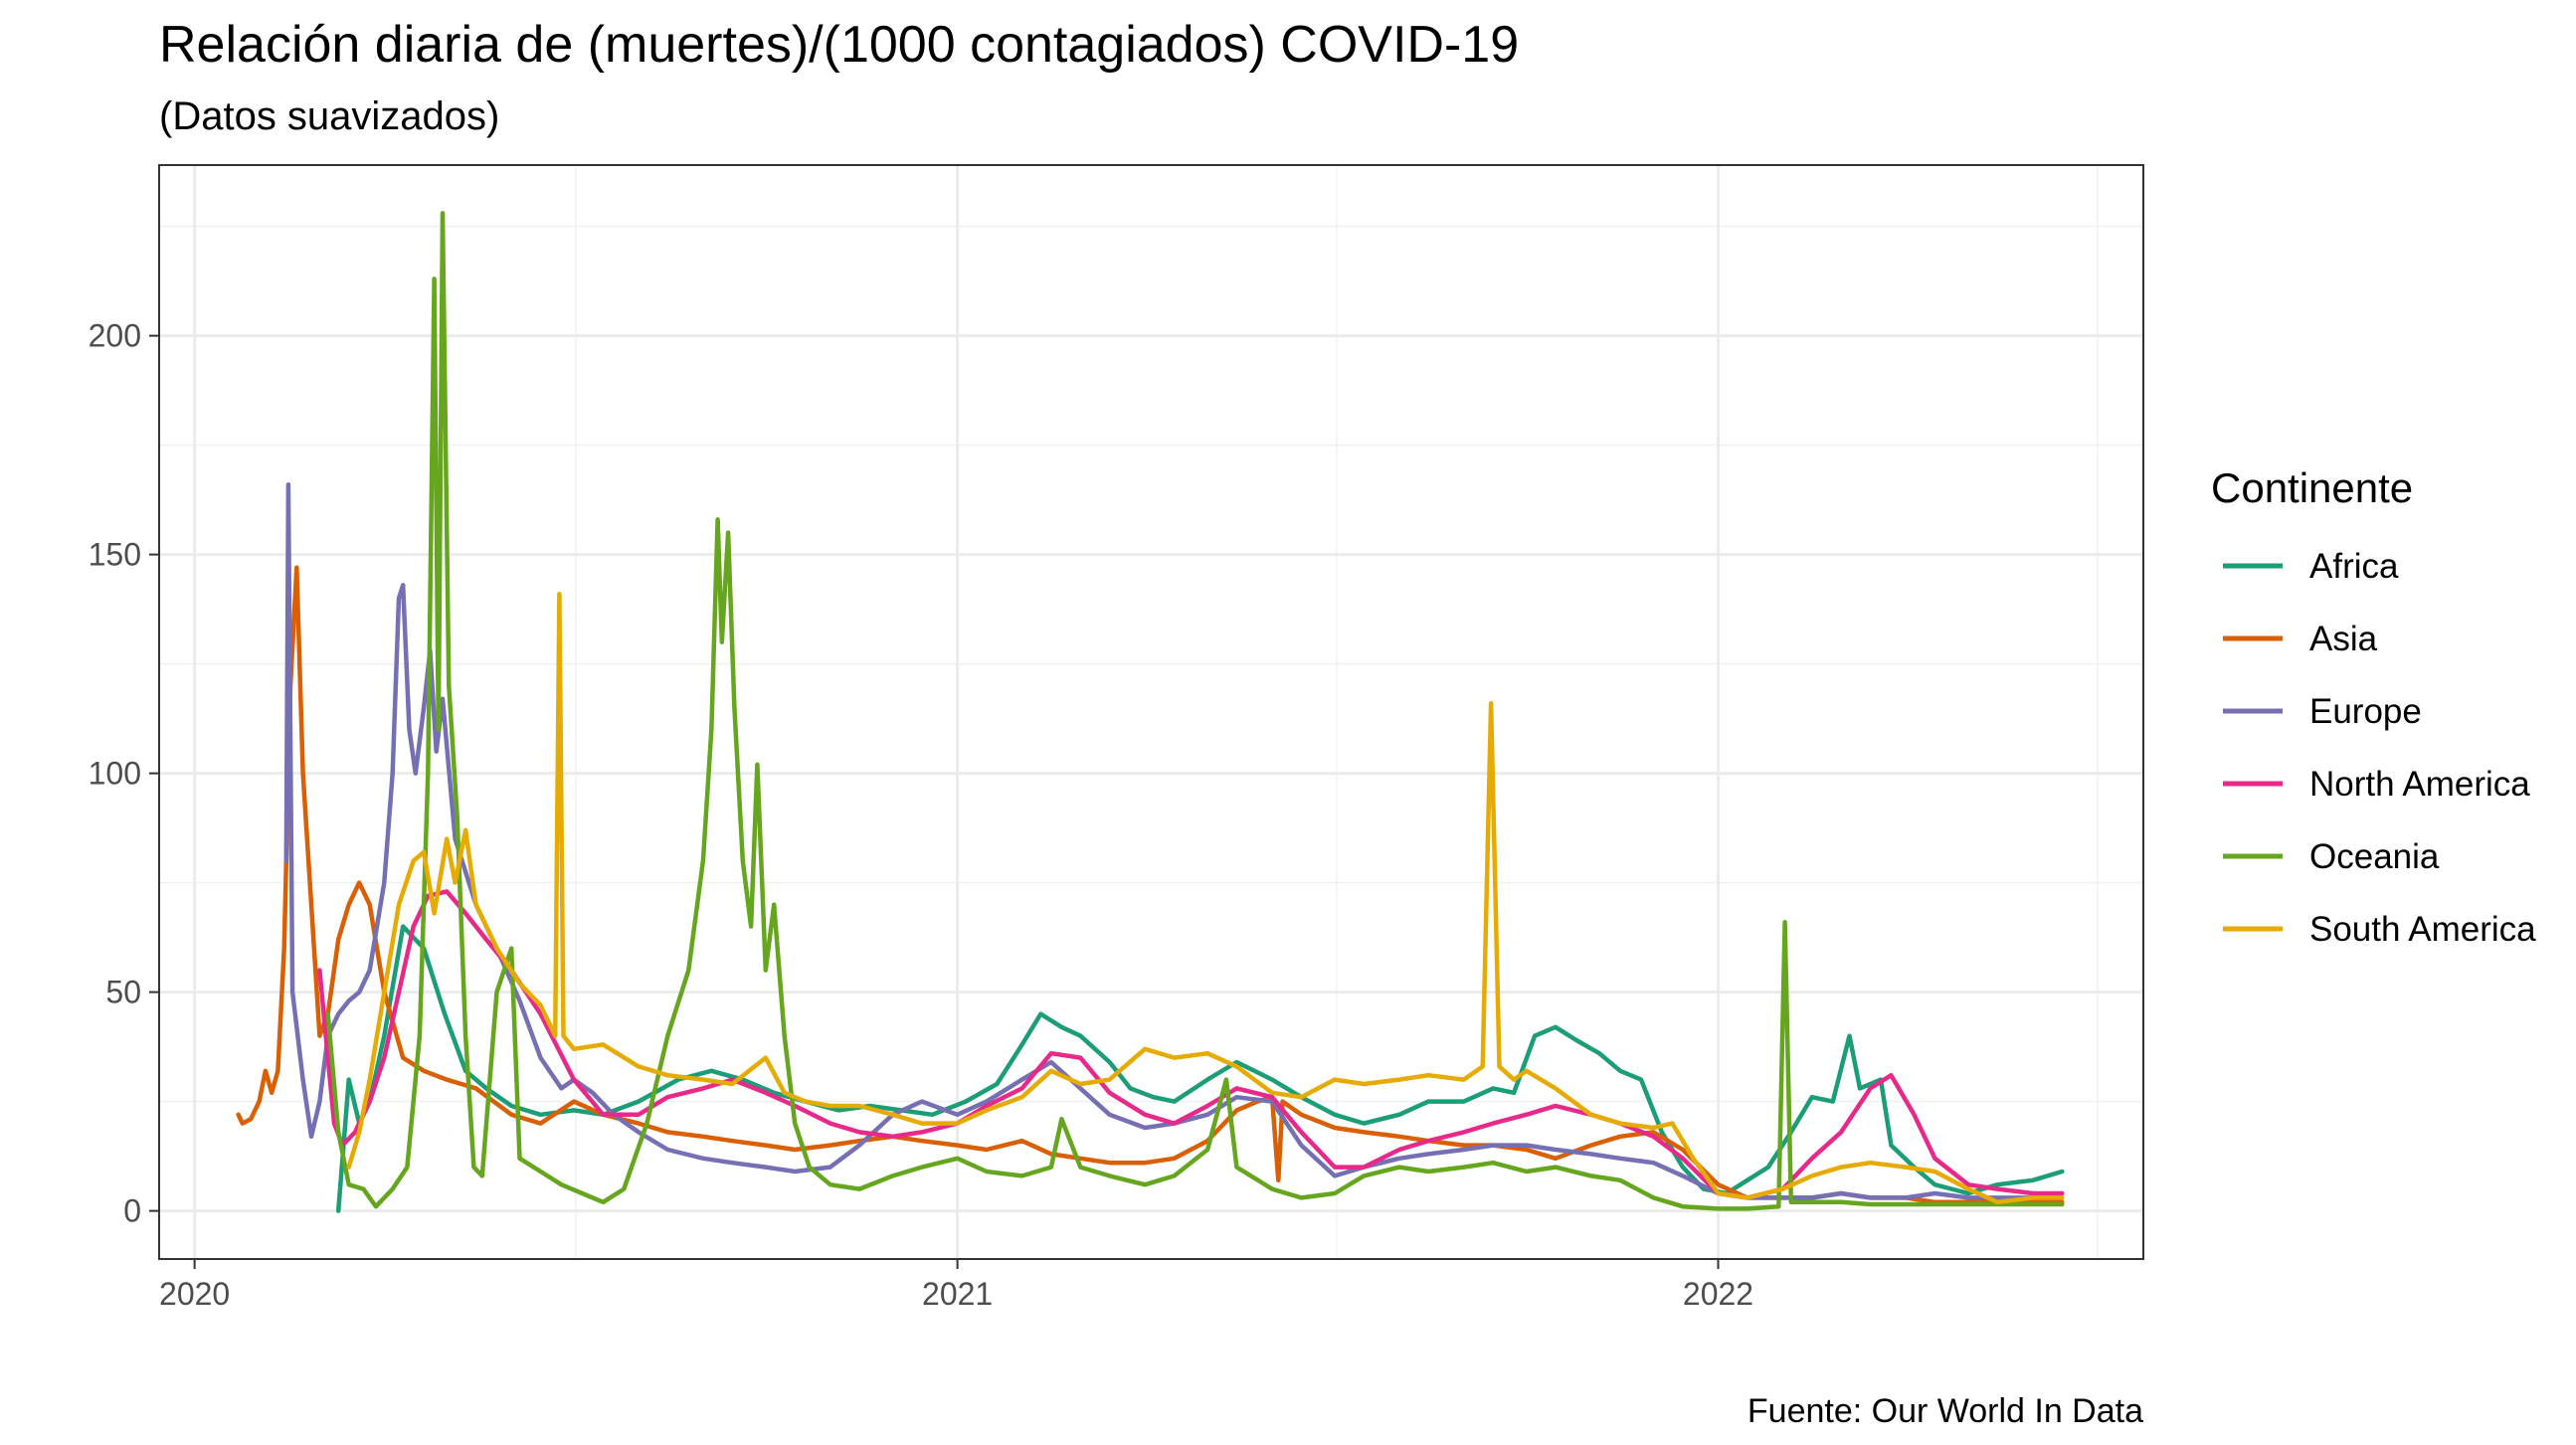 This screenshot has width=2576, height=1445. Describe the element at coordinates (957, 1294) in the screenshot. I see `x-tick-label: 2021` at that location.